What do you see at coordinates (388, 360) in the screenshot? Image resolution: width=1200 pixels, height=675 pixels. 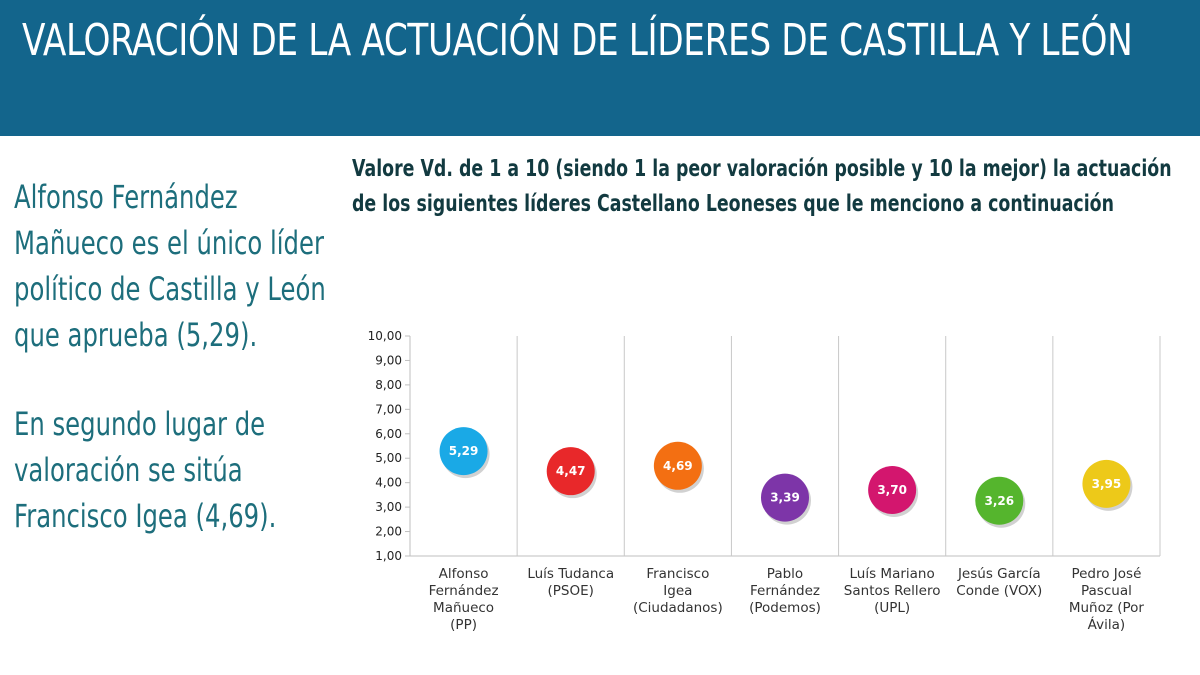 I see `y-tick-label: 9,00` at bounding box center [388, 360].